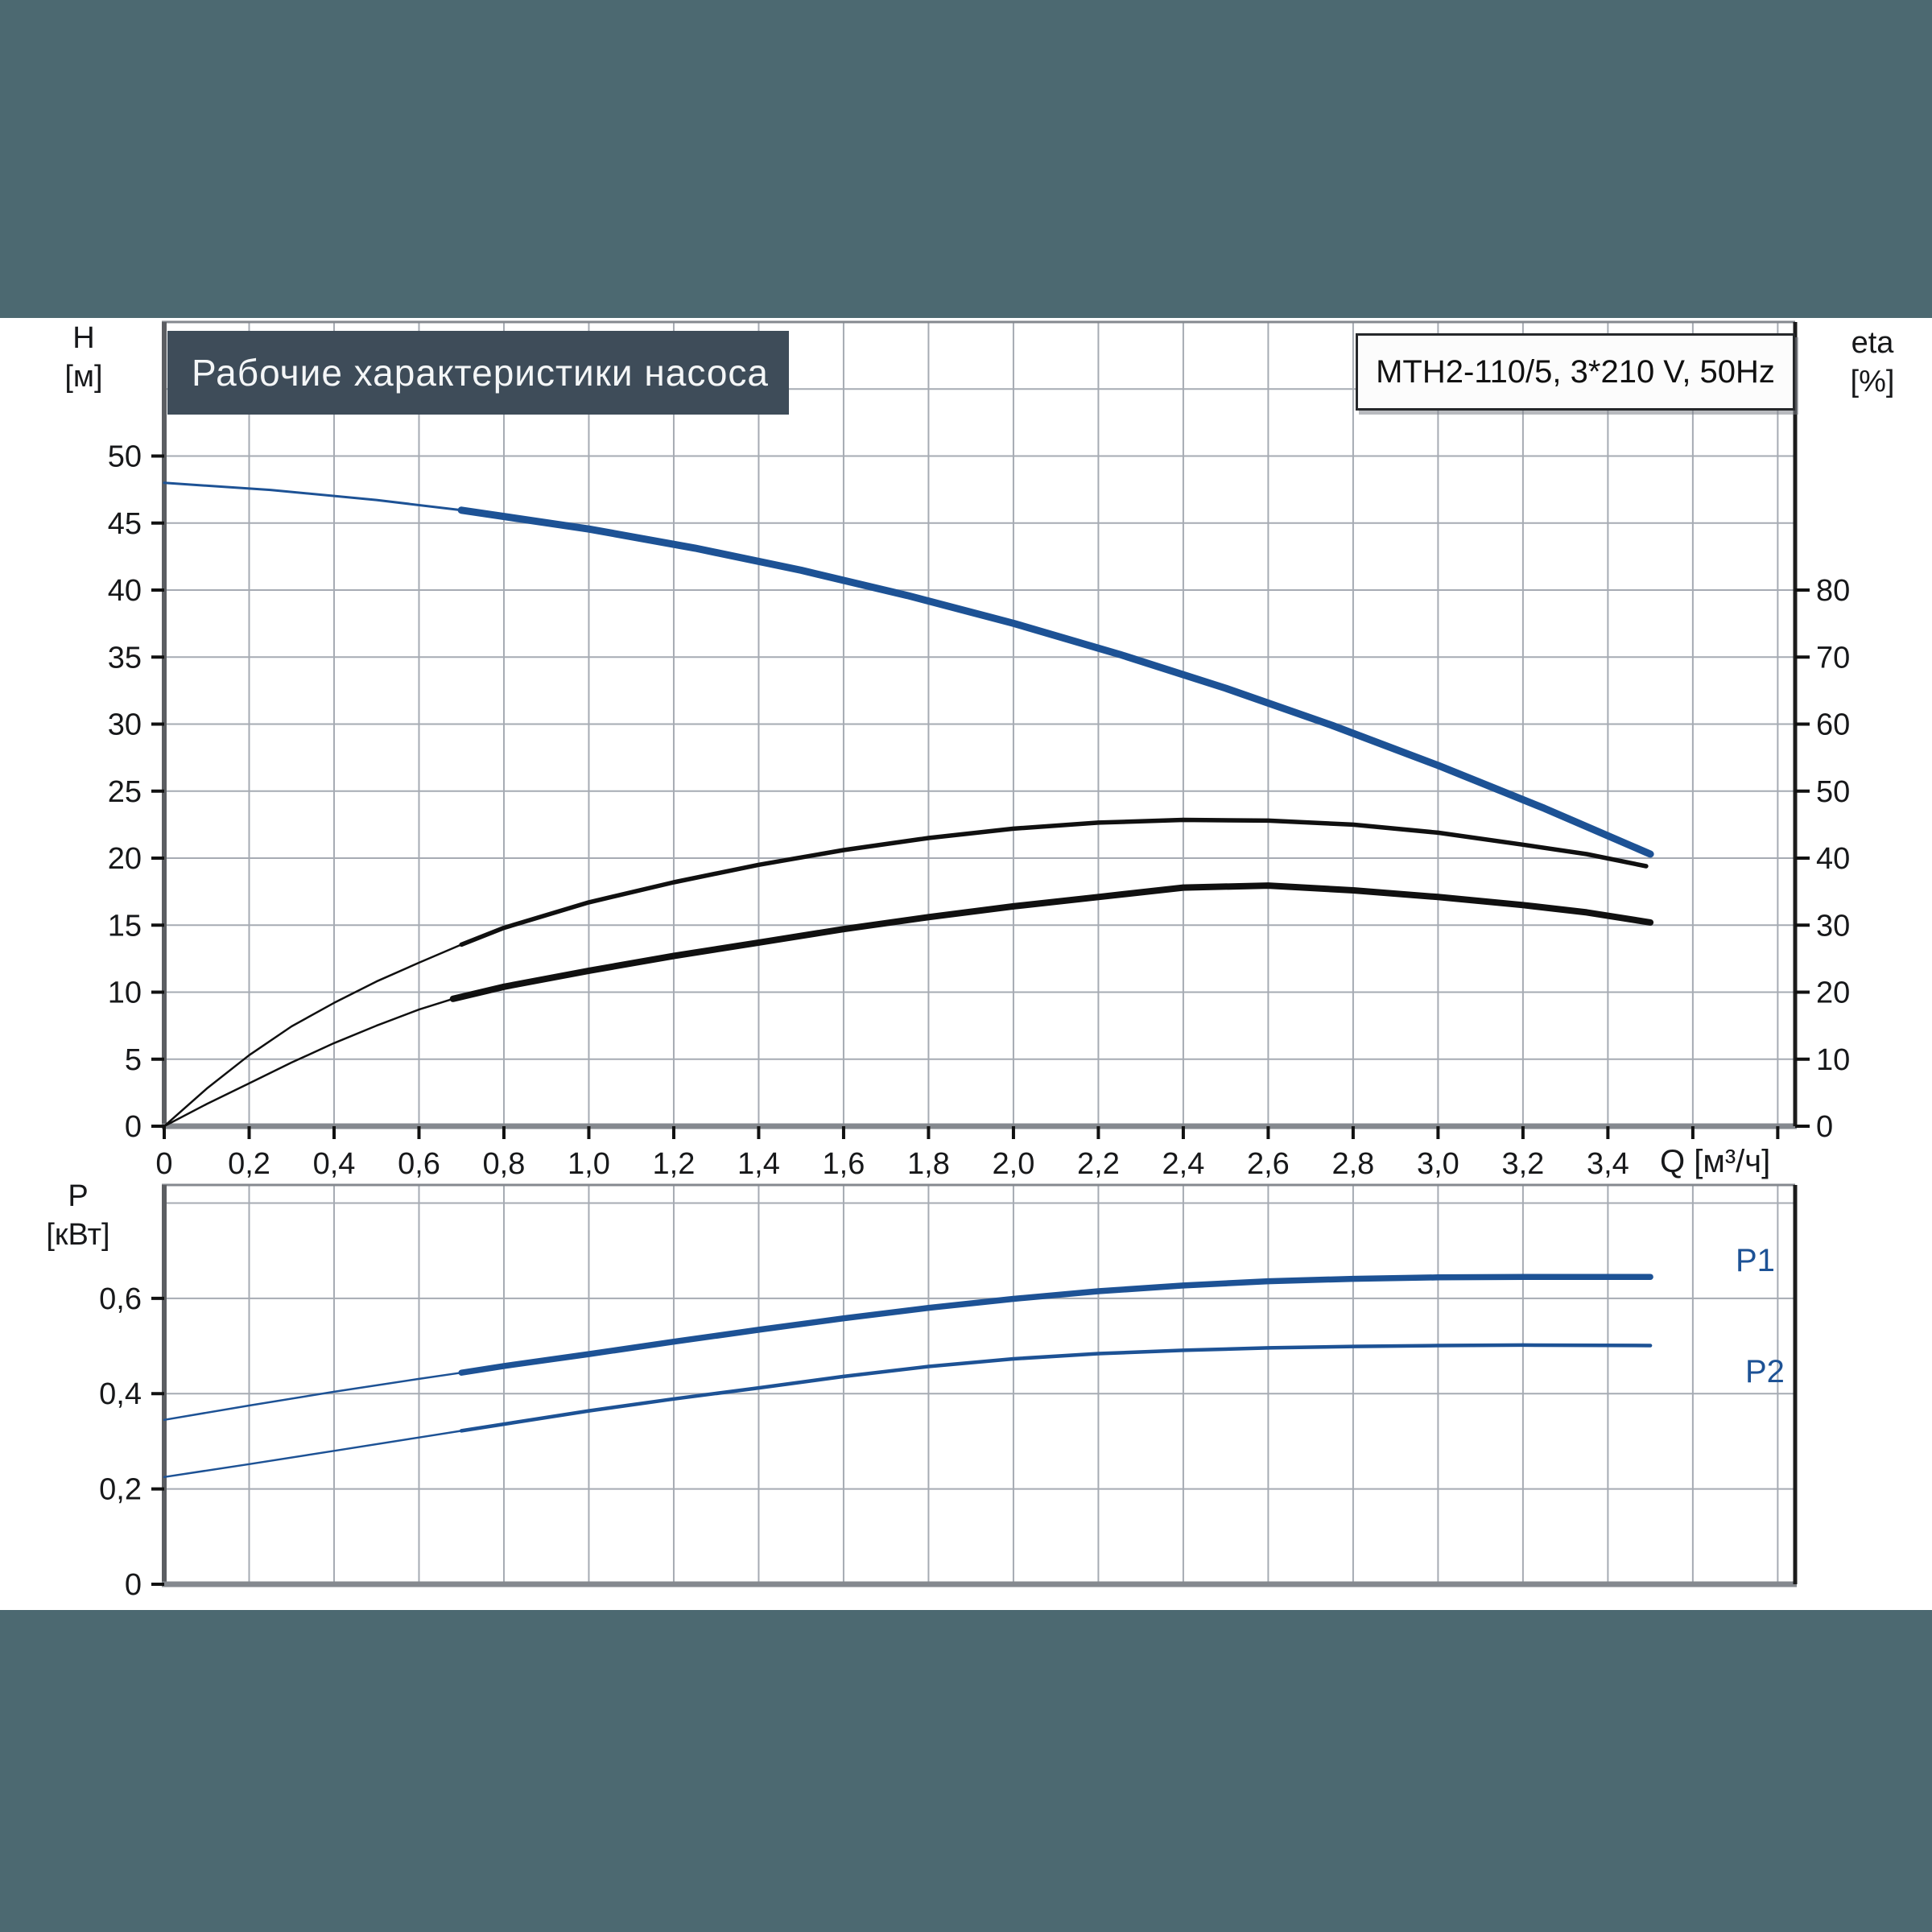  I want to click on y-left-tick-label: 5, so click(133, 1060).